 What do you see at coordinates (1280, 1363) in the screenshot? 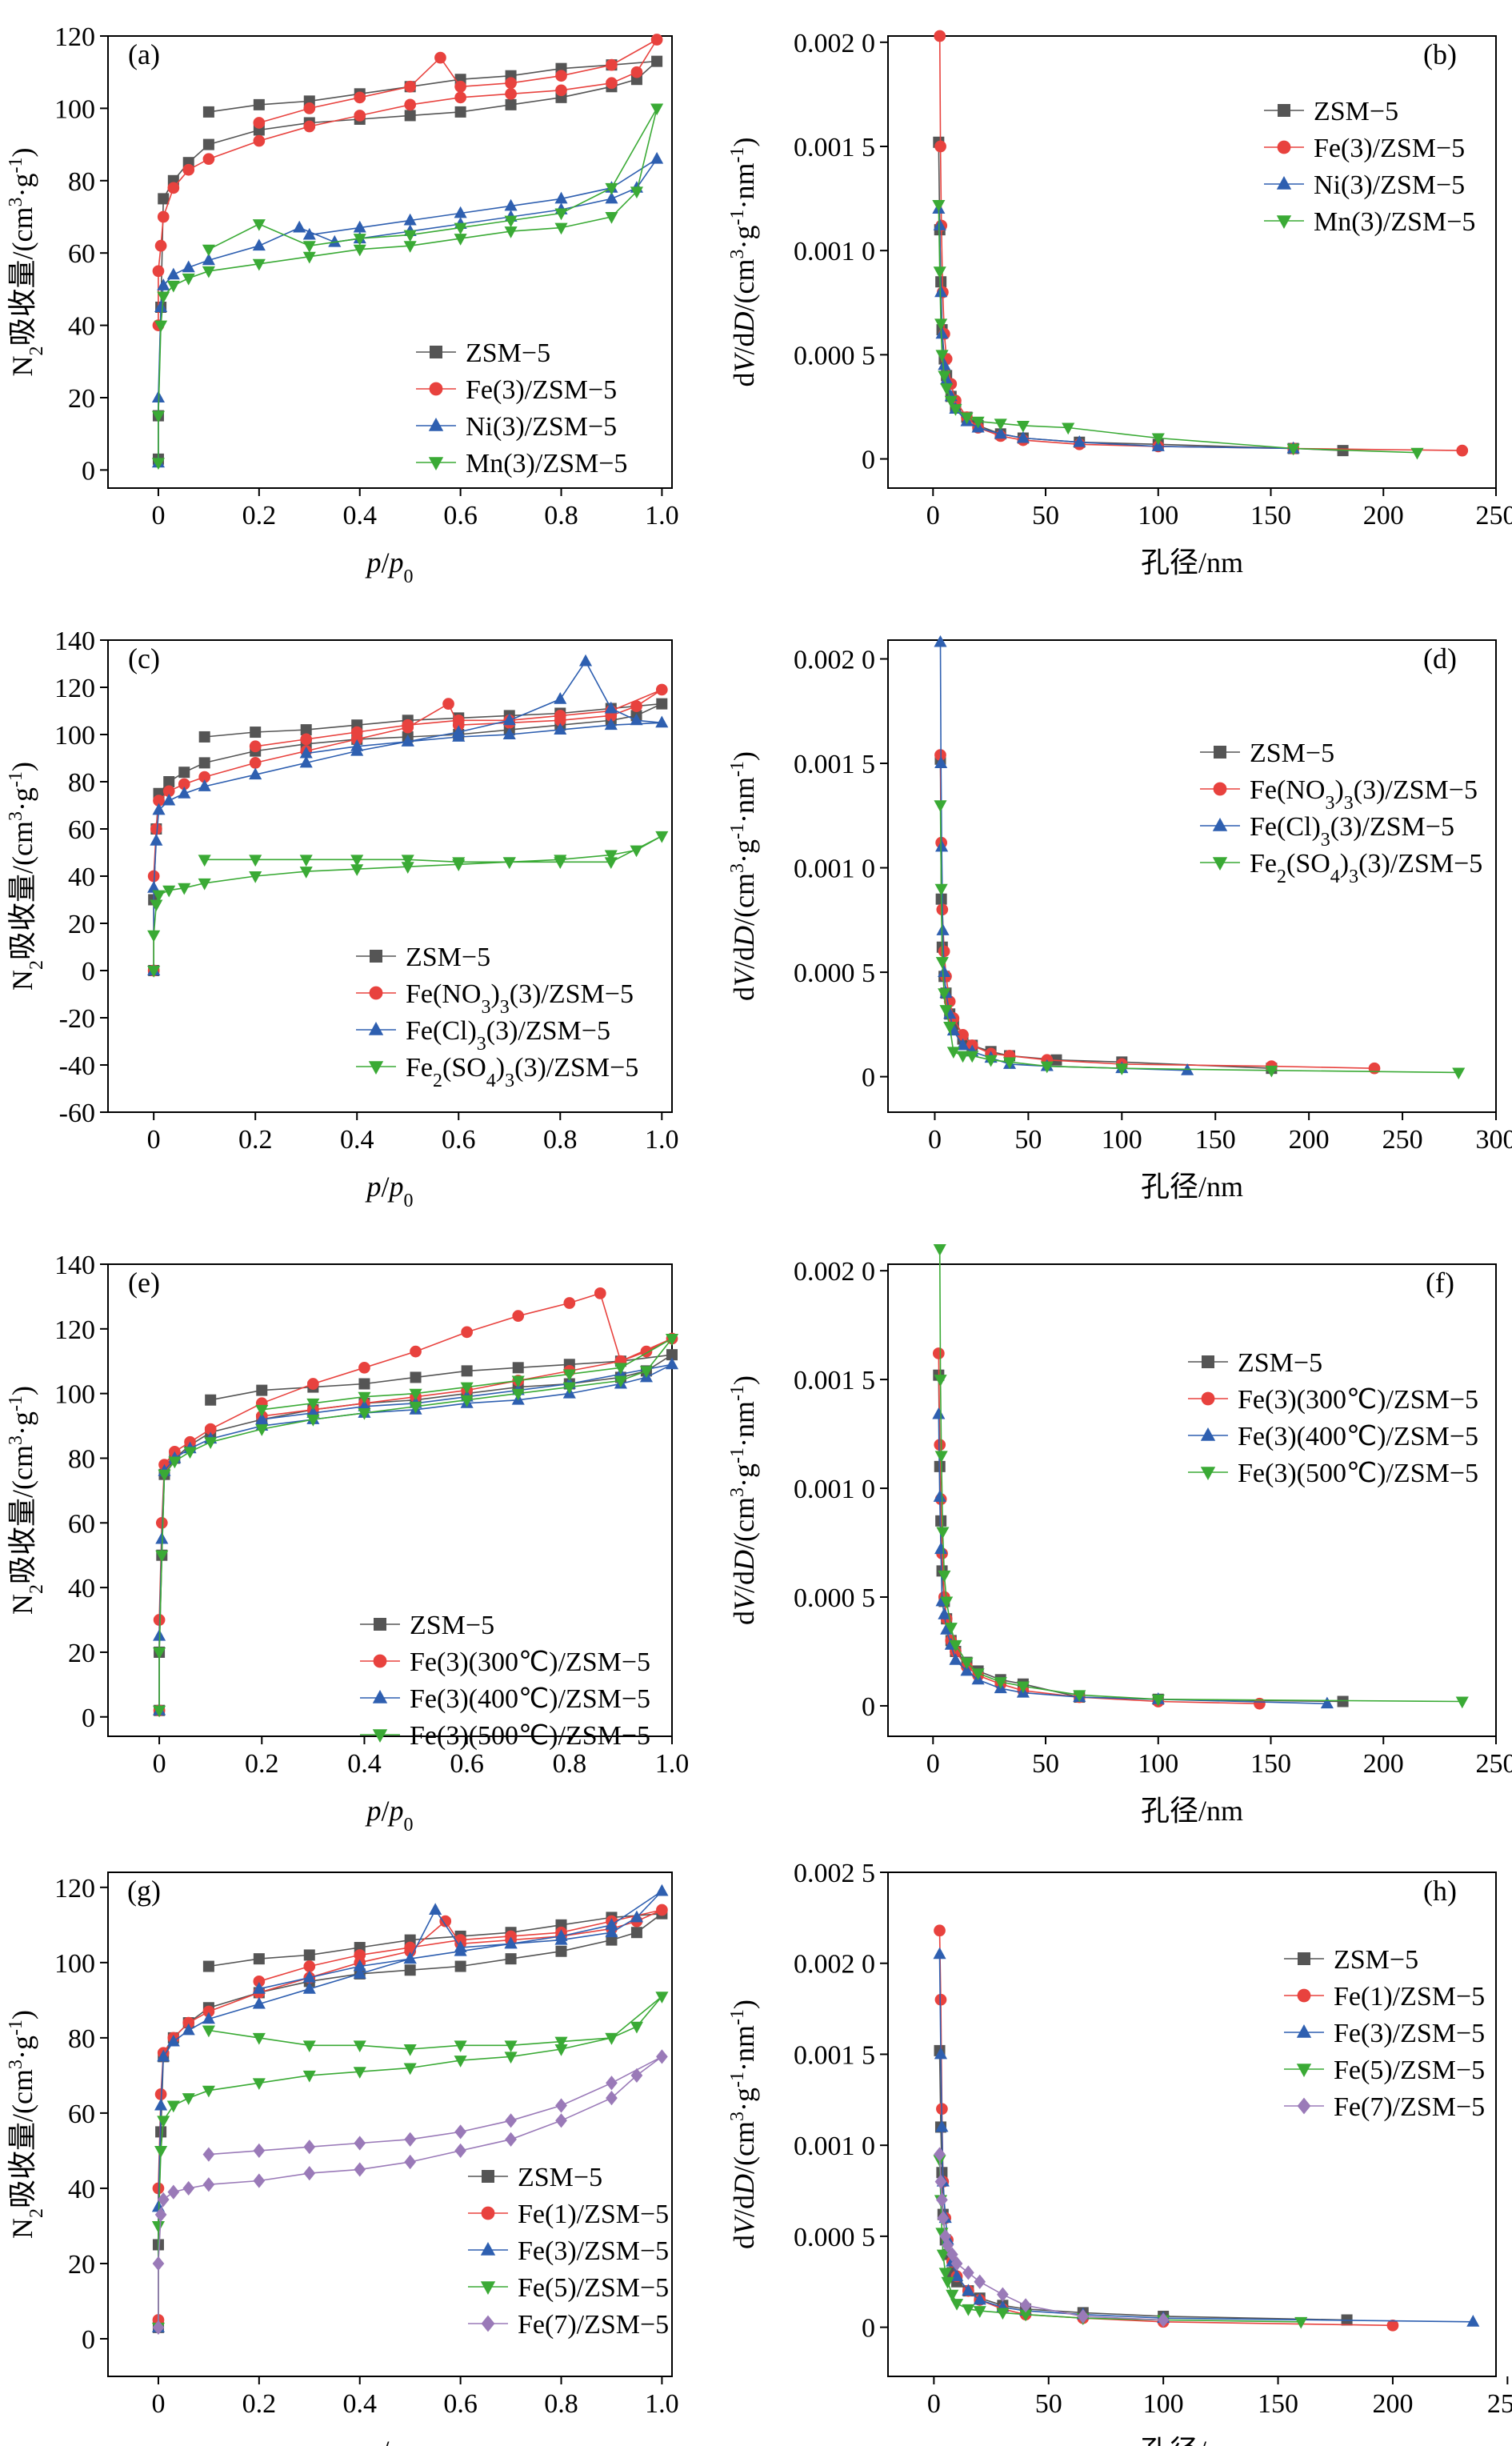
I see `legend-label: ZSM−5` at bounding box center [1280, 1363].